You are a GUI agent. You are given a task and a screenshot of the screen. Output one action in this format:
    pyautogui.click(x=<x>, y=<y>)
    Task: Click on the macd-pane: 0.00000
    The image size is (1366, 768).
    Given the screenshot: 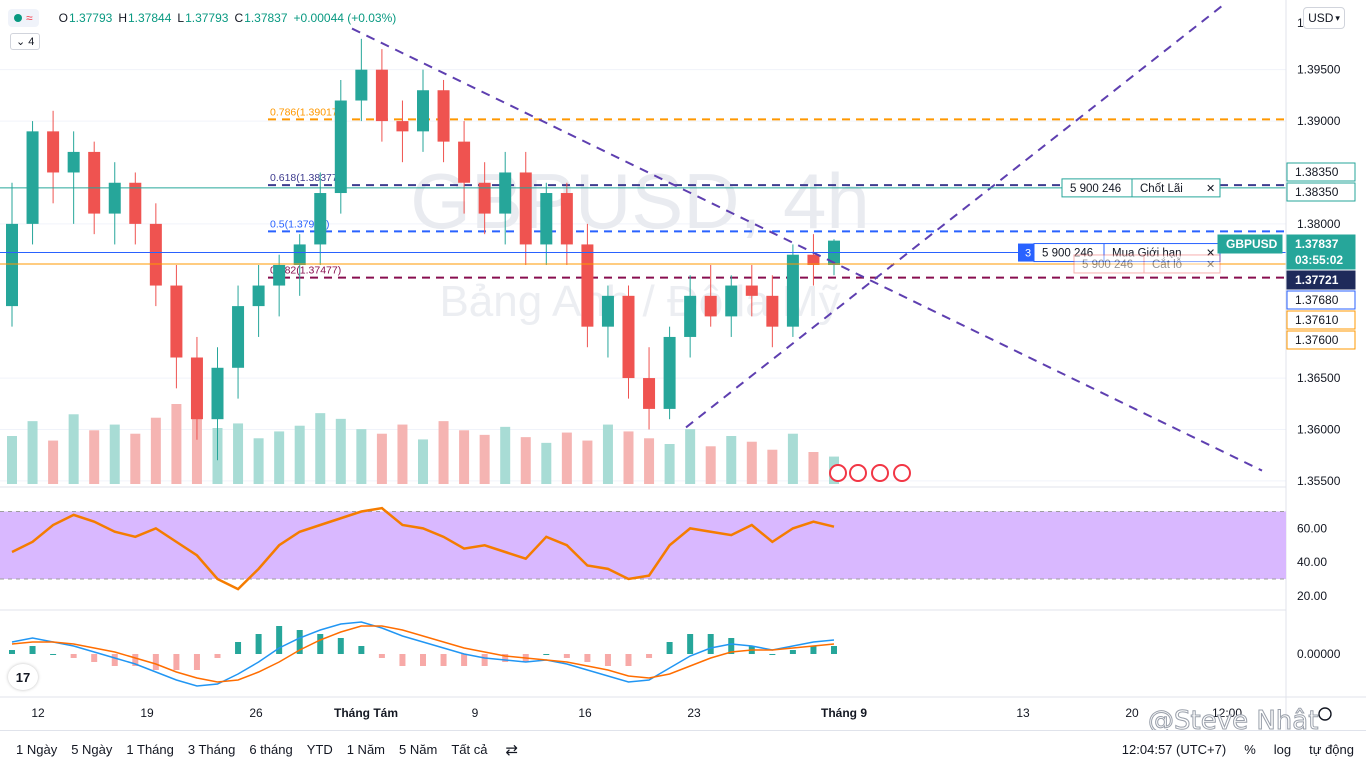 What is the action you would take?
    pyautogui.click(x=675, y=654)
    